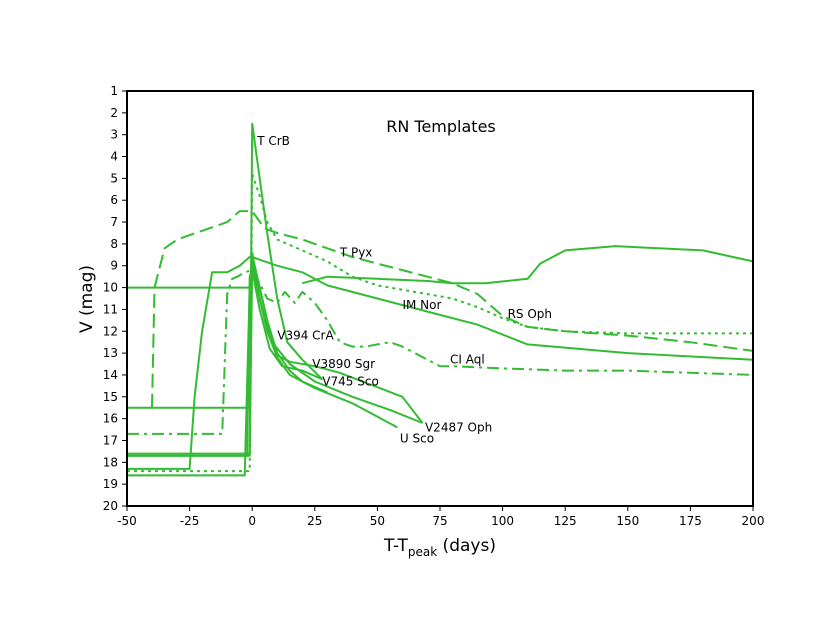 The width and height of the screenshot is (830, 642). Describe the element at coordinates (690, 521) in the screenshot. I see `x-tick-label-175: 175` at that location.